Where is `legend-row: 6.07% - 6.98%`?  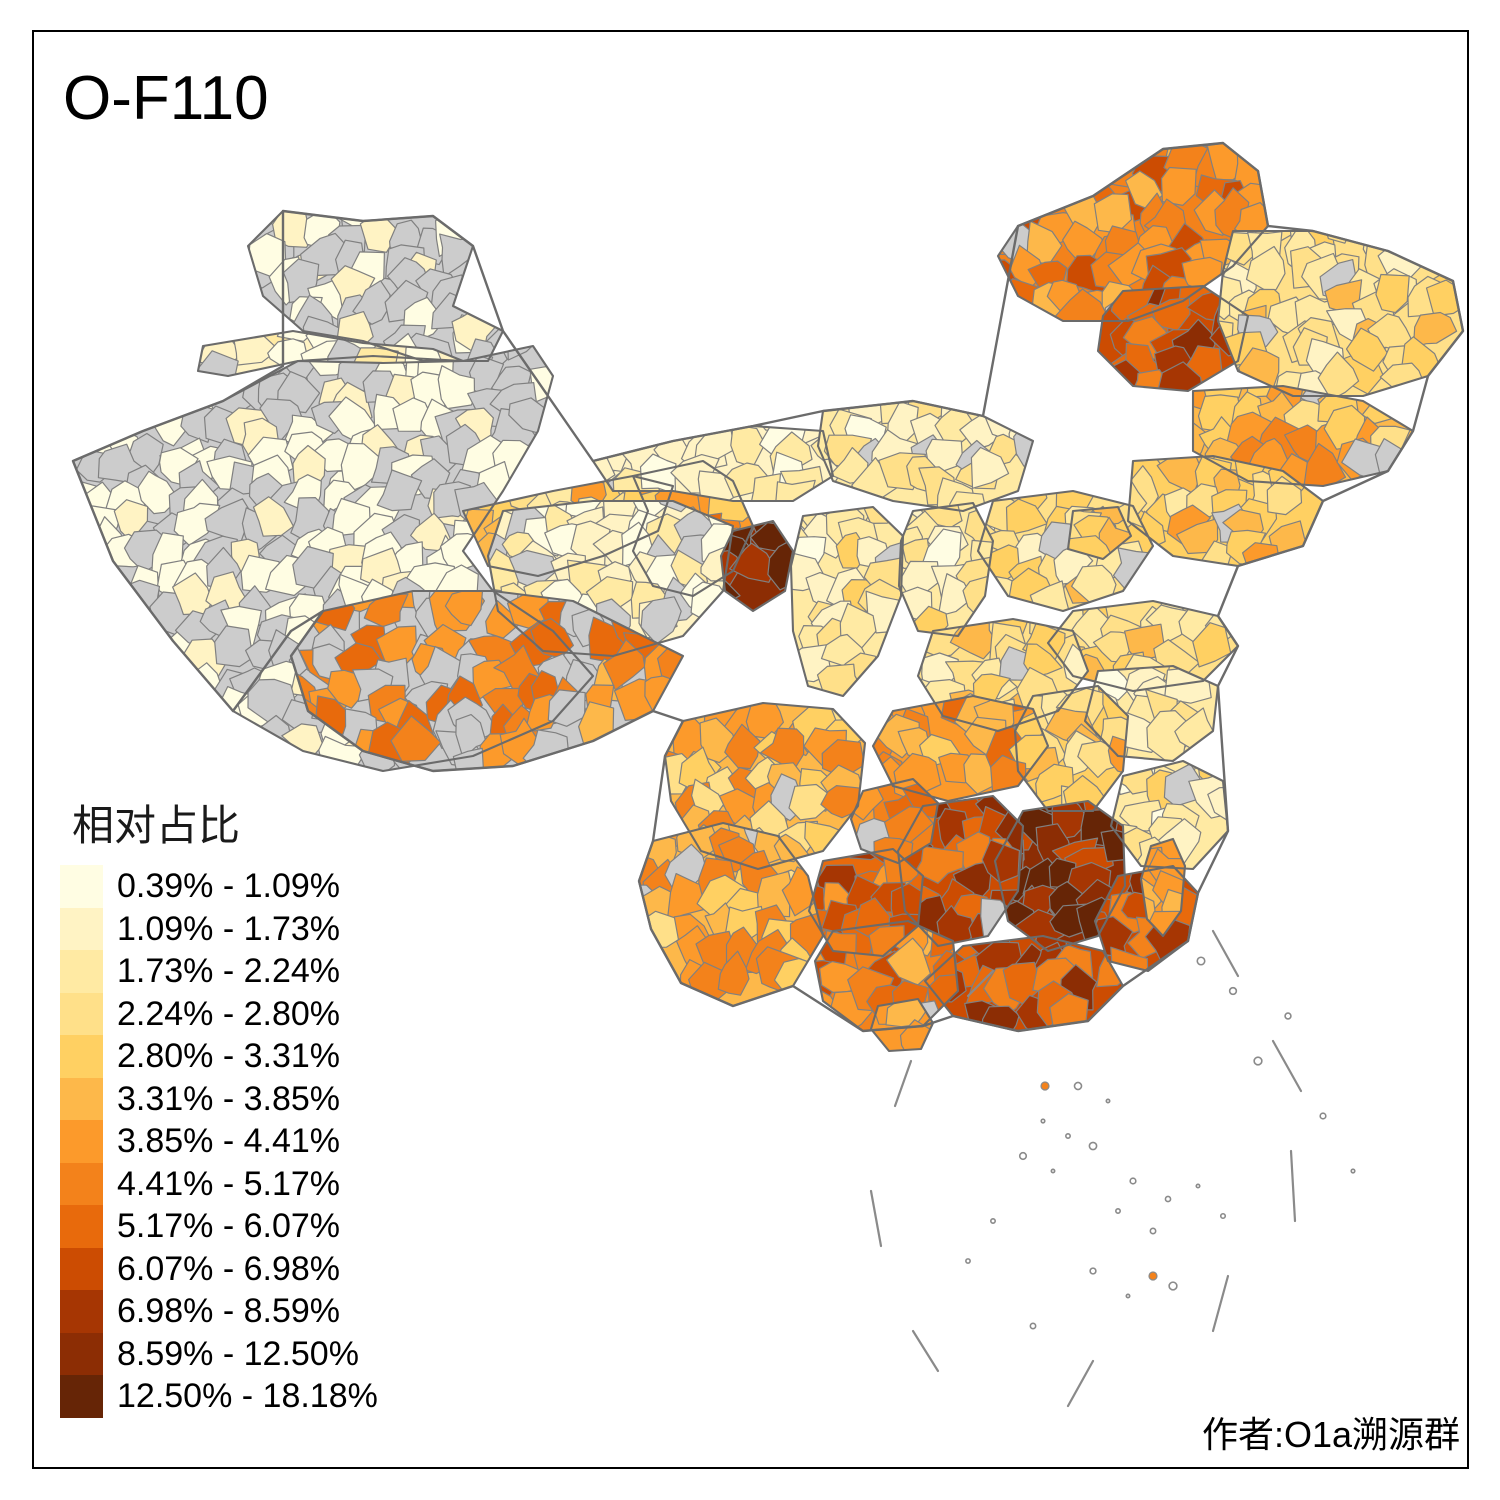 legend-row: 6.07% - 6.98% is located at coordinates (219, 1268).